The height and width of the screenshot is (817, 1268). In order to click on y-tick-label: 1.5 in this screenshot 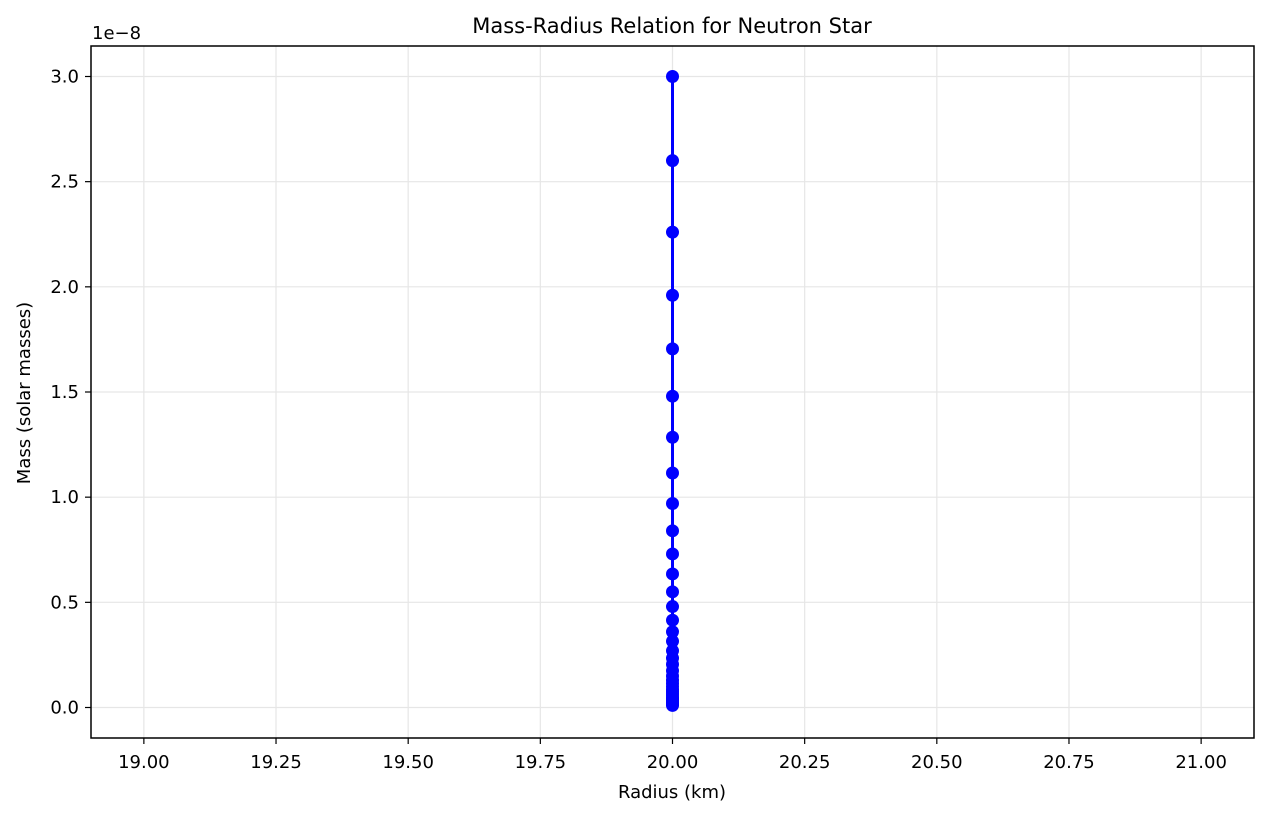, I will do `click(64, 392)`.